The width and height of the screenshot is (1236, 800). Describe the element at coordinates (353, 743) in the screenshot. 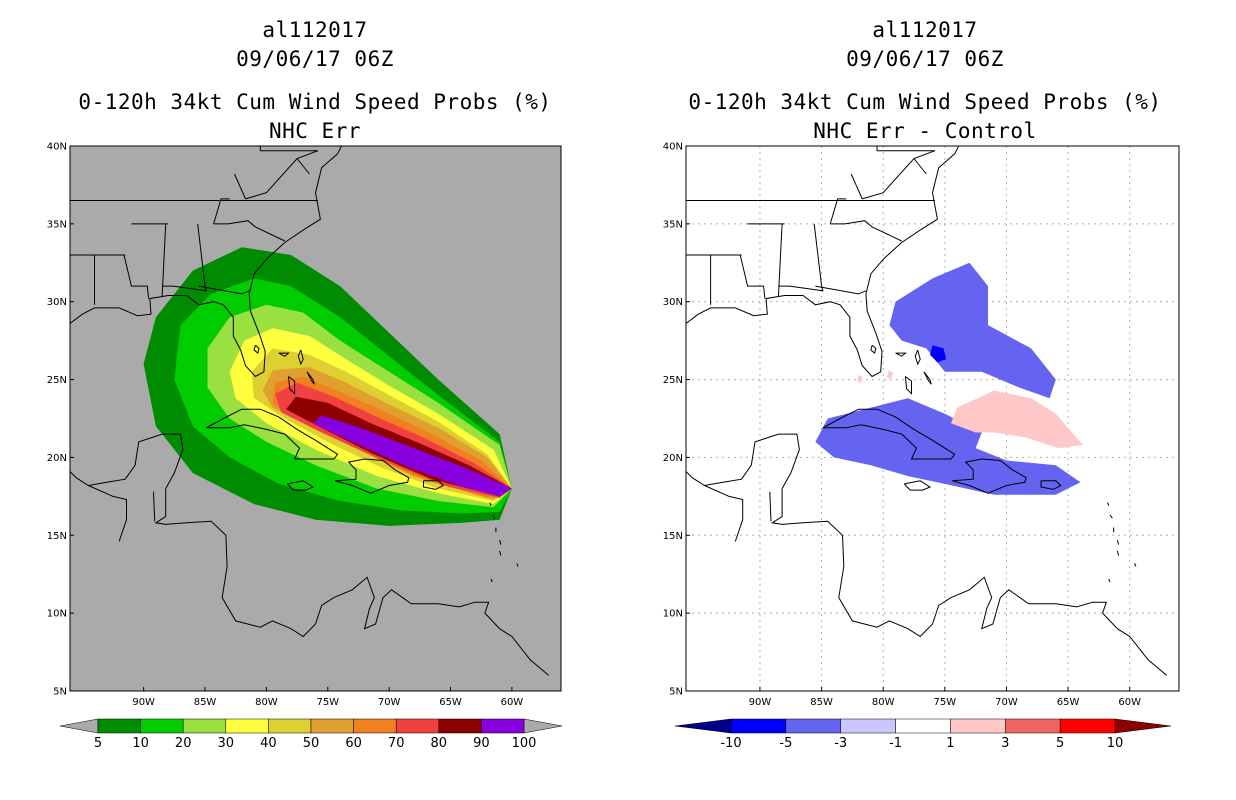

I see `colorbar-label: 60` at that location.